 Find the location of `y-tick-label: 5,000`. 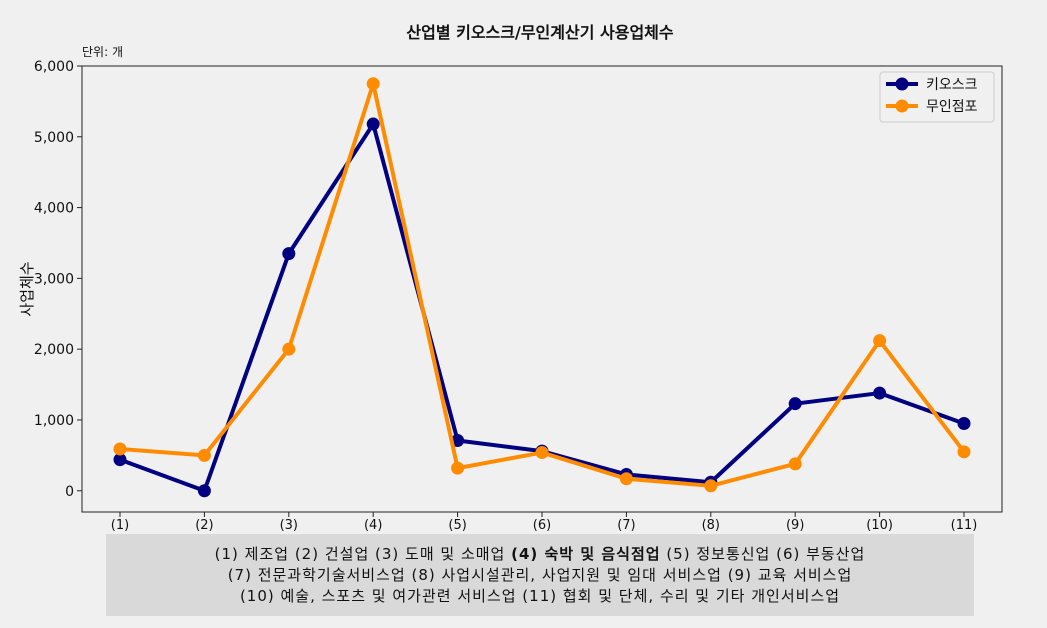

y-tick-label: 5,000 is located at coordinates (54, 138).